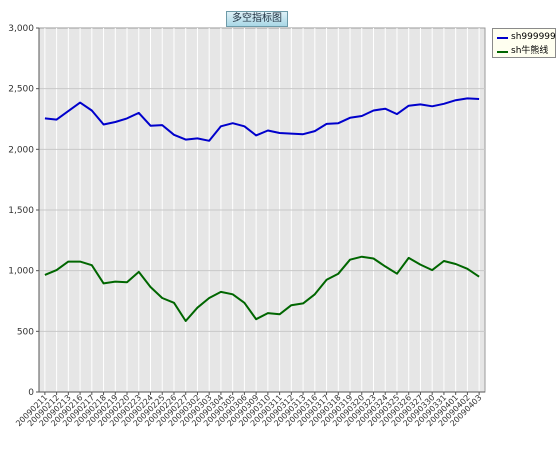 Image resolution: width=560 pixels, height=452 pixels. What do you see at coordinates (25, 332) in the screenshot?
I see `y-tick-label: 500` at bounding box center [25, 332].